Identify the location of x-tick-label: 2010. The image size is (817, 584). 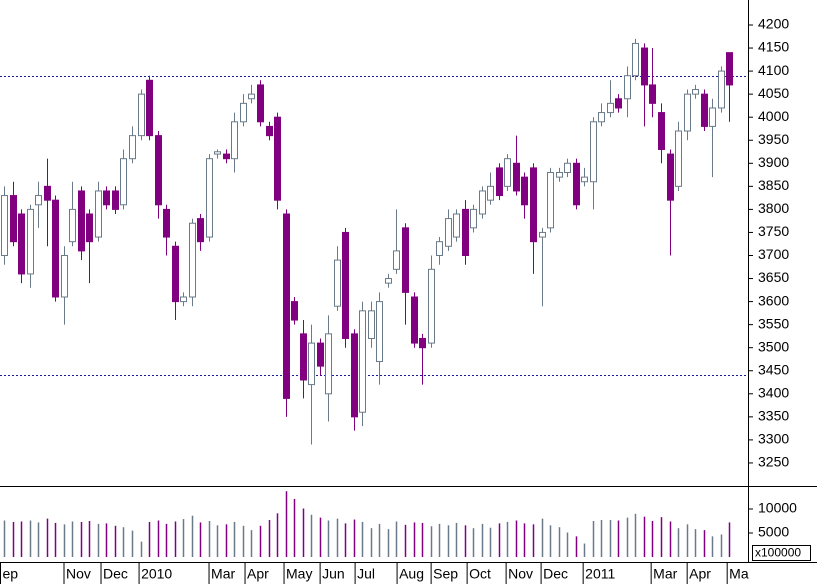
(156, 574).